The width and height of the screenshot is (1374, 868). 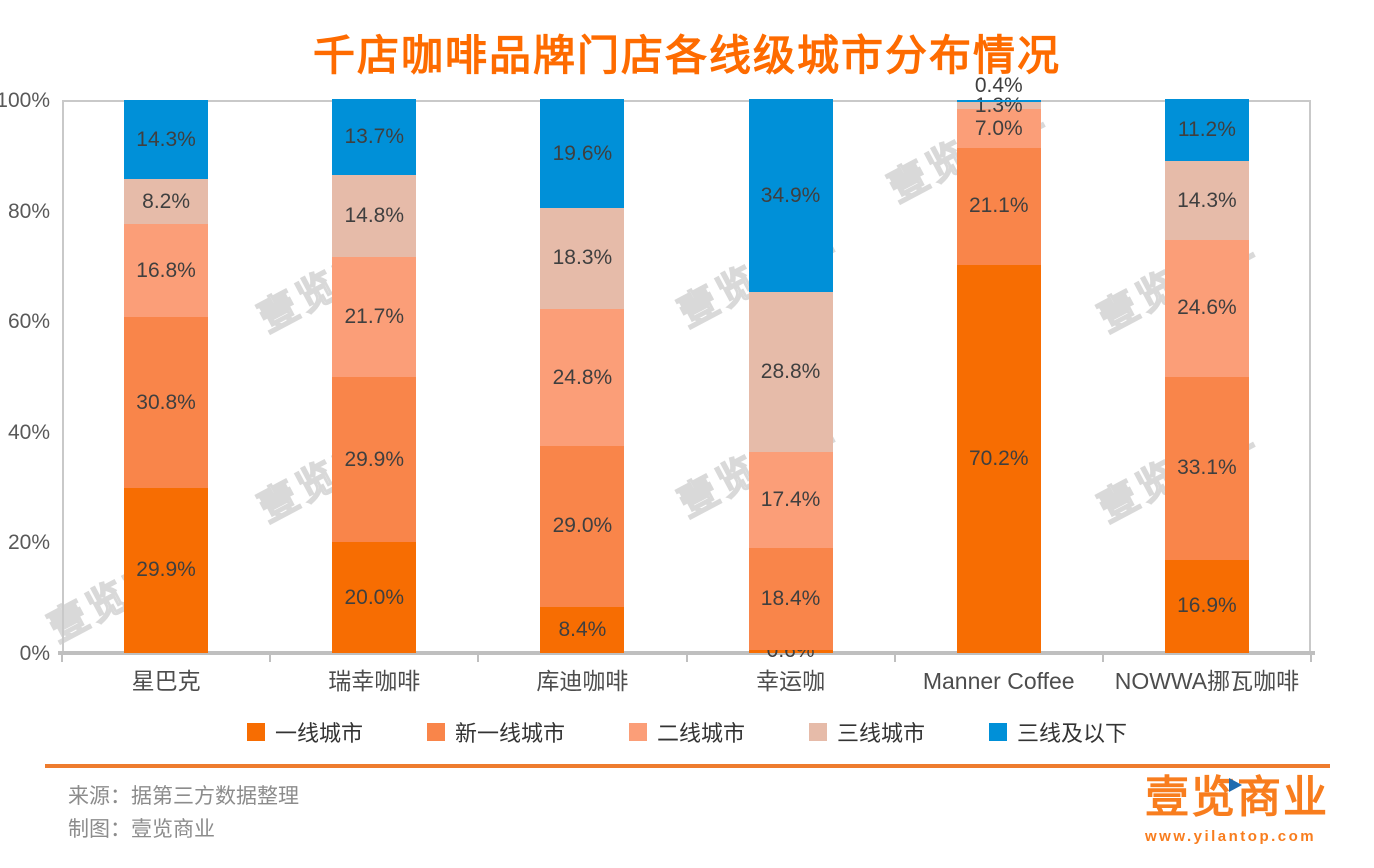 What do you see at coordinates (1072, 733) in the screenshot?
I see `legend-label: 三线及以下` at bounding box center [1072, 733].